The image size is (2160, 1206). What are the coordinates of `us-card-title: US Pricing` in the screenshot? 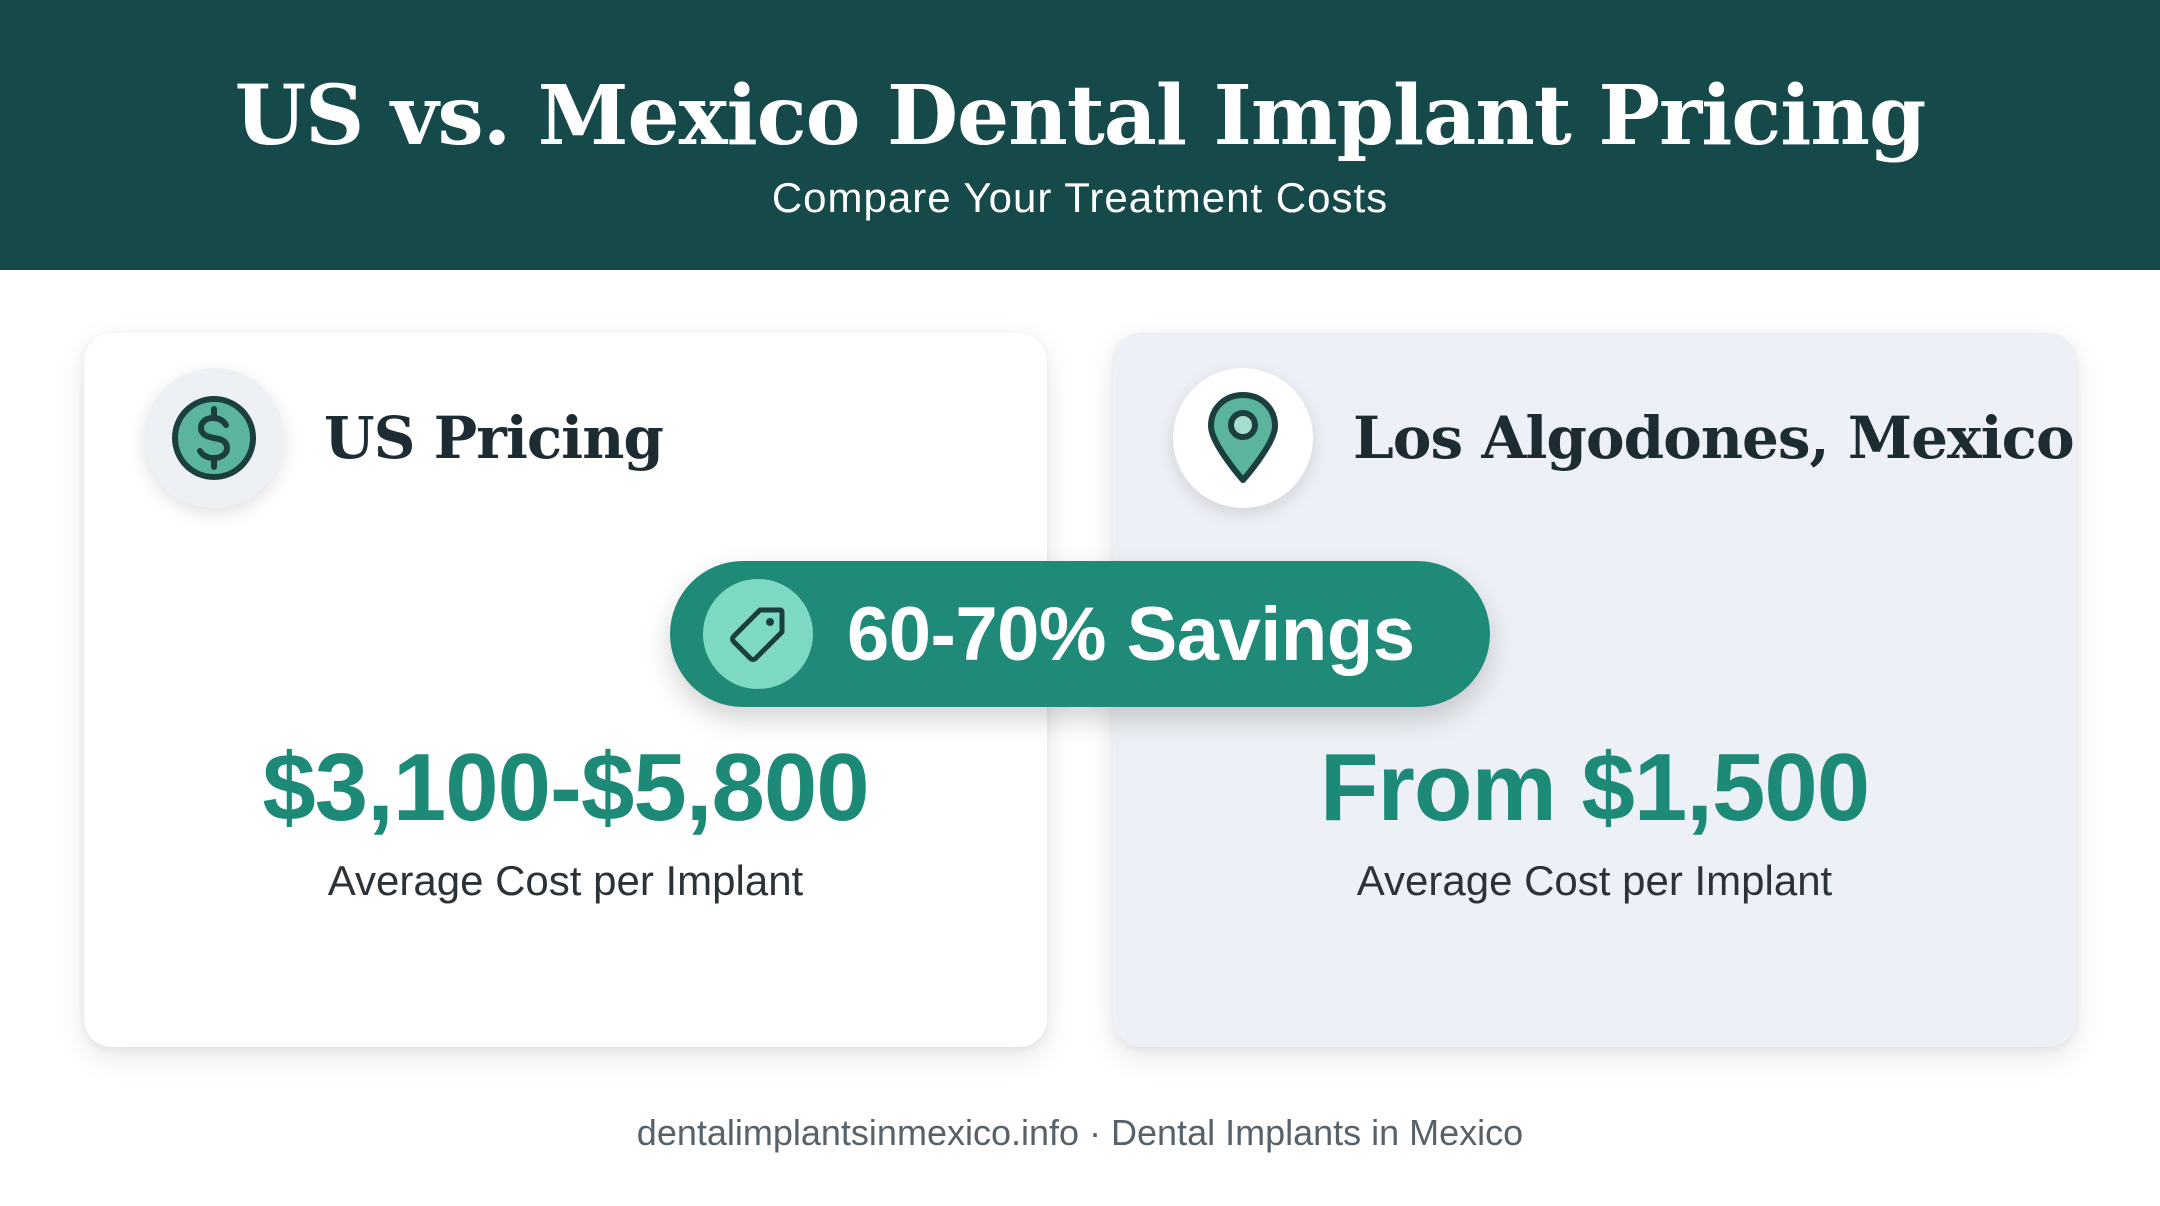 It's located at (494, 438).